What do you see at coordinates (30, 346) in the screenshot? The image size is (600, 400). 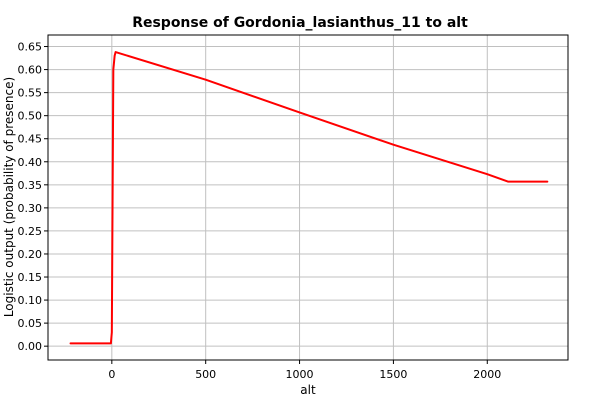 I see `y-tick-label: 0.00` at bounding box center [30, 346].